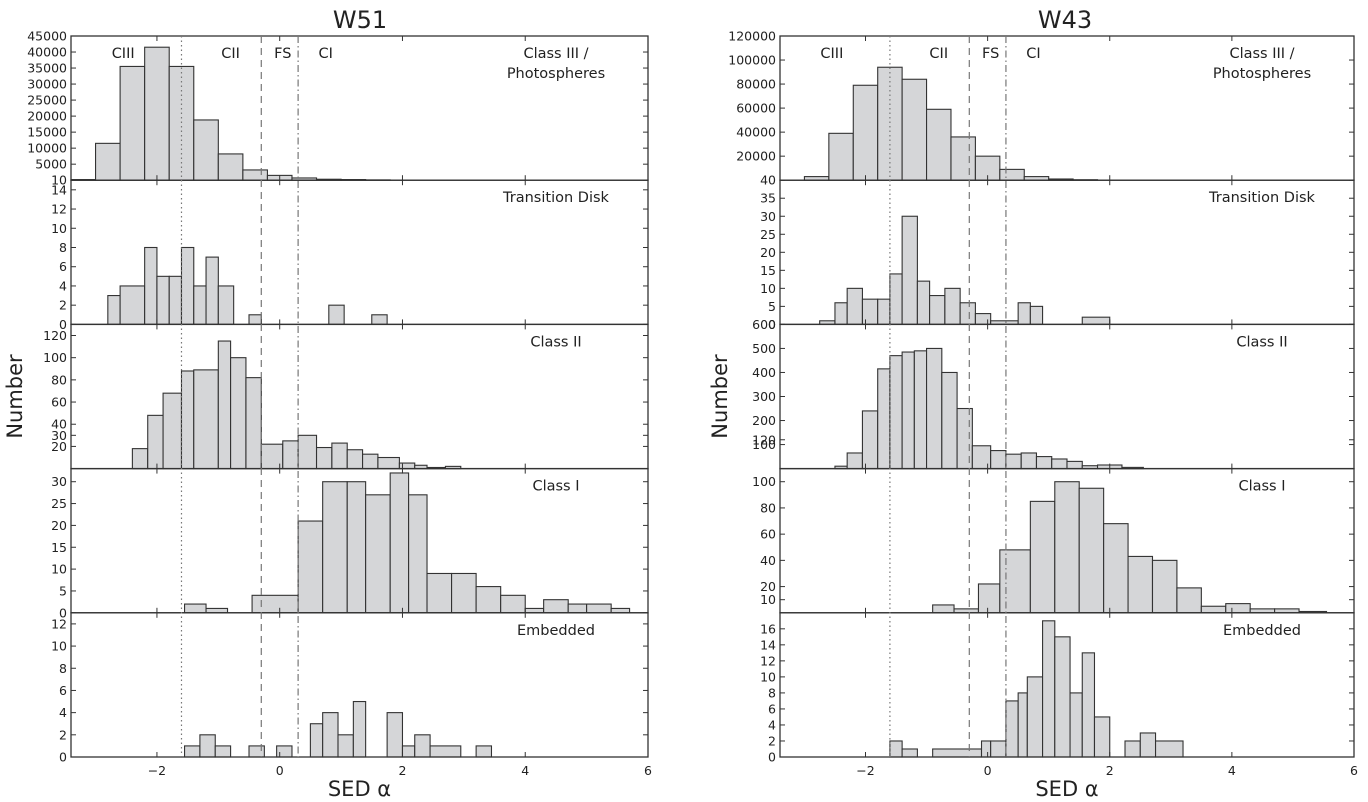 The height and width of the screenshot is (802, 1368). I want to click on y-tick-label: 120000, so click(752, 36).